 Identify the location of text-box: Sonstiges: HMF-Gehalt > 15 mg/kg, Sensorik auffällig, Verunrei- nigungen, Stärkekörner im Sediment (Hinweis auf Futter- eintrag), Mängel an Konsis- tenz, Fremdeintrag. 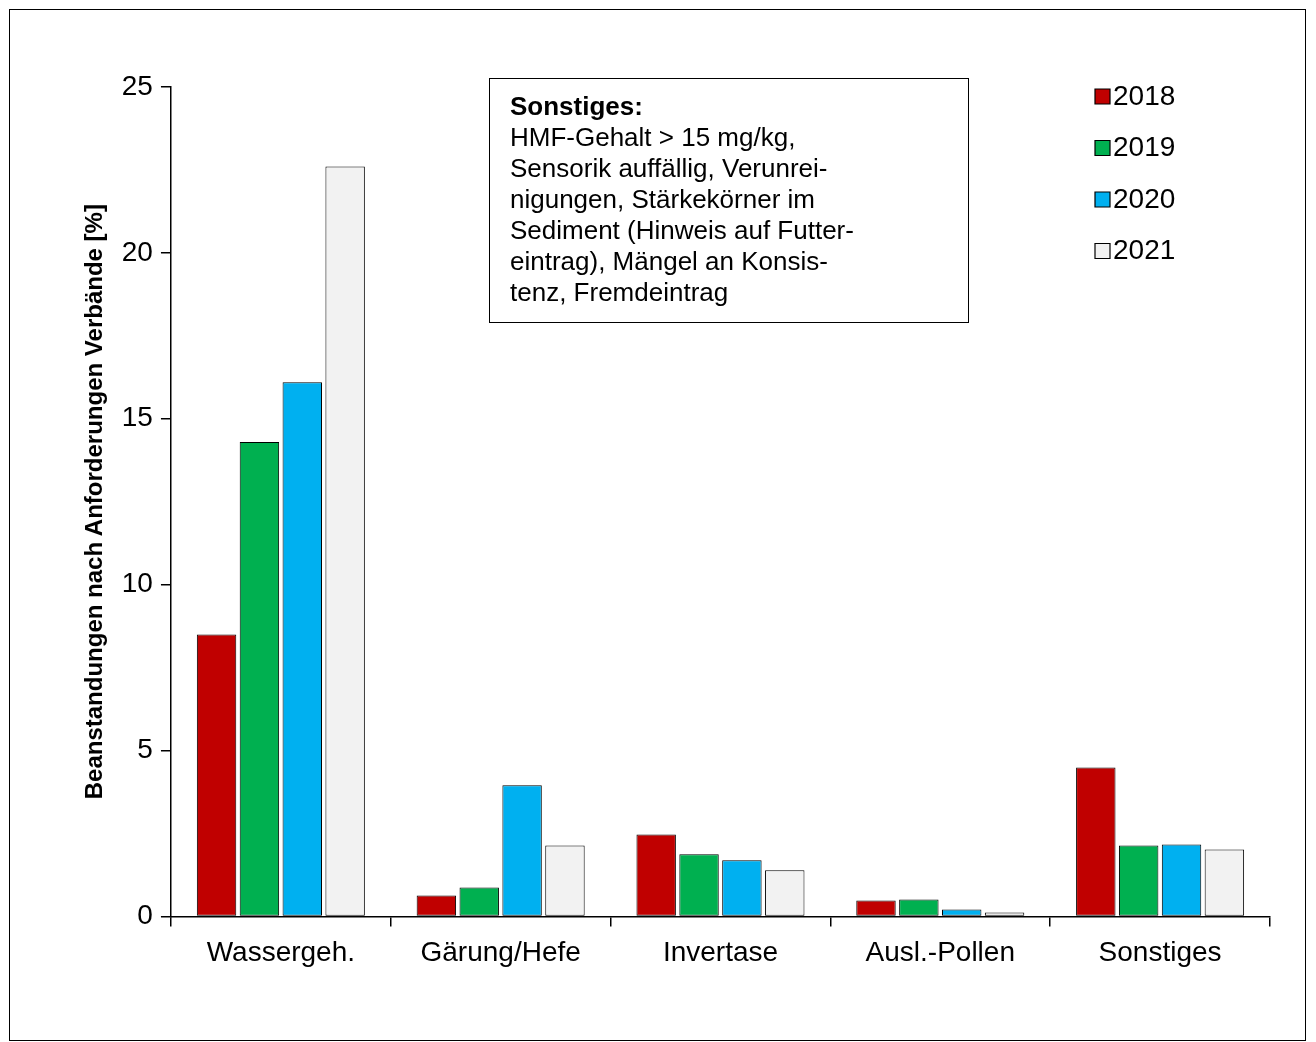
(729, 200).